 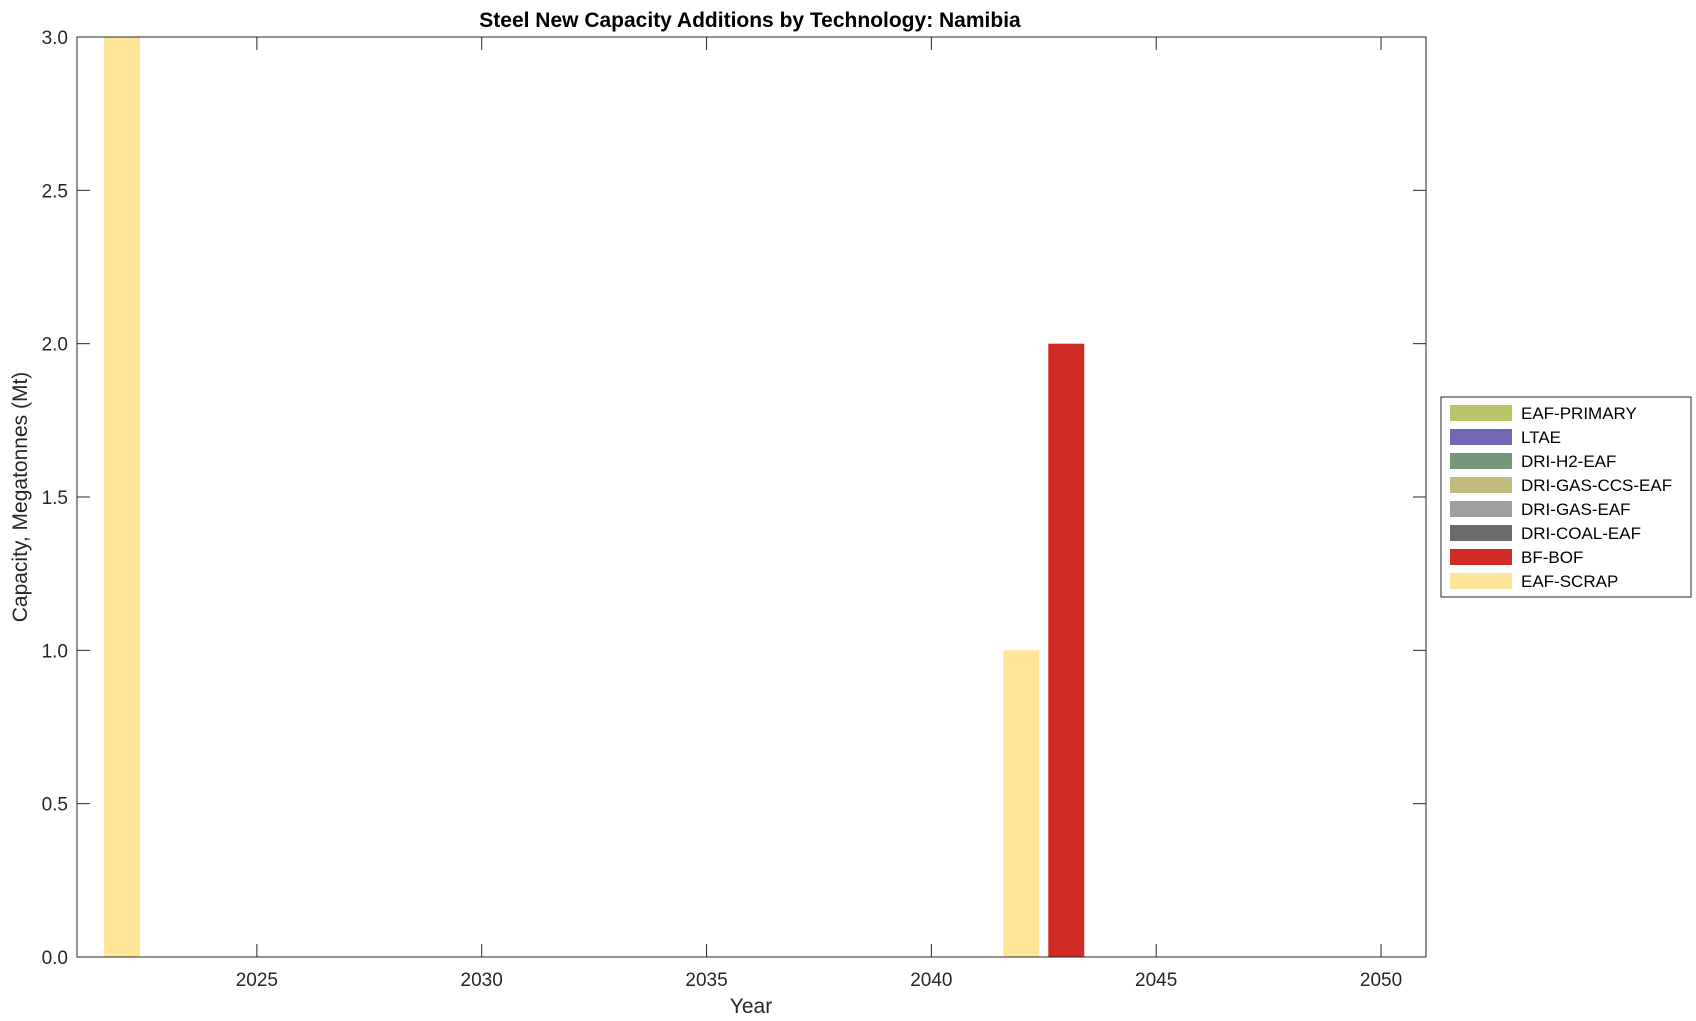 I want to click on legend-label: DRI-GAS-EAF, so click(x=1576, y=509).